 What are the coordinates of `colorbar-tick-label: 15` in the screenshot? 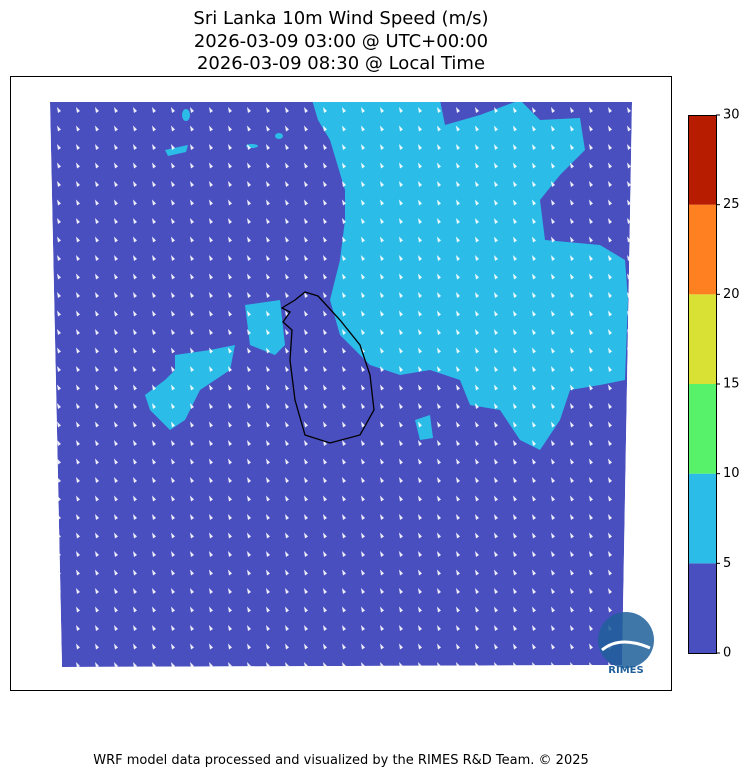 It's located at (731, 384).